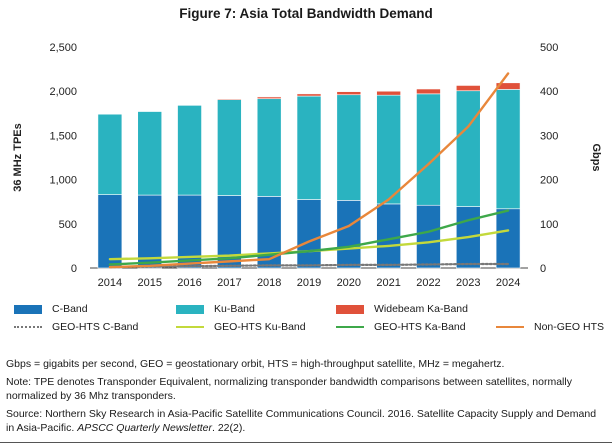 The height and width of the screenshot is (446, 612). What do you see at coordinates (229, 99) in the screenshot?
I see `bar-widebeam-ka-band-2017` at bounding box center [229, 99].